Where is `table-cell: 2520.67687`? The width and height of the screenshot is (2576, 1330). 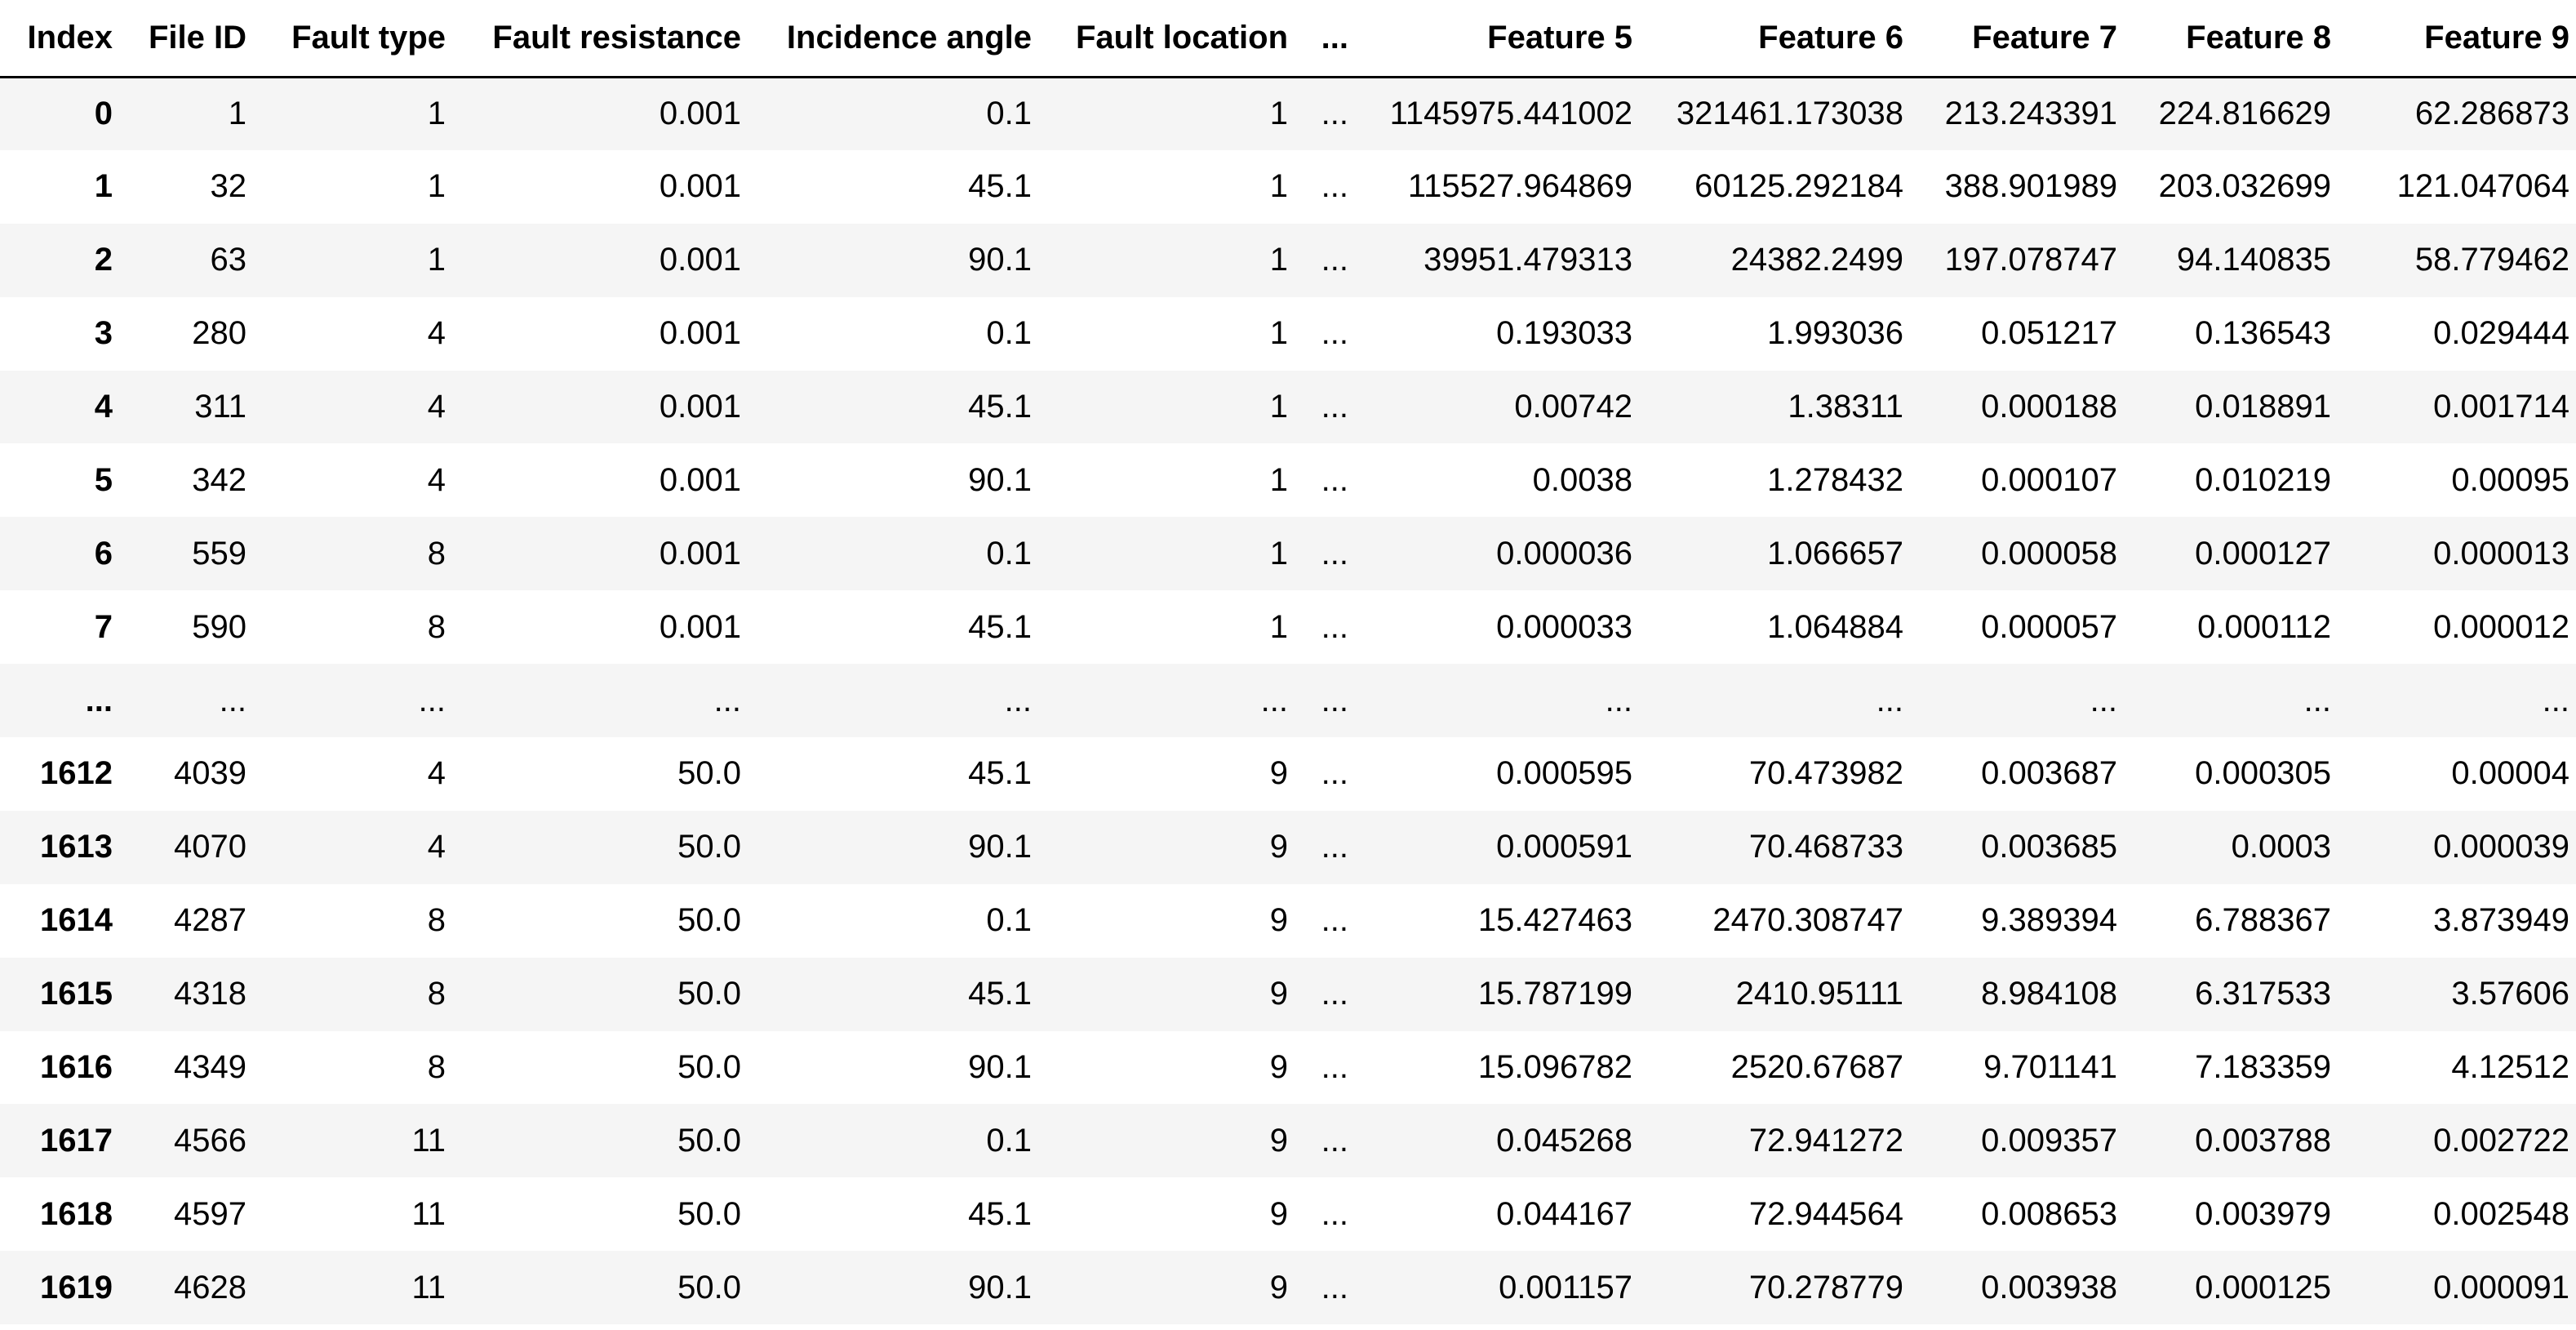
table-cell: 2520.67687 is located at coordinates (1816, 1067).